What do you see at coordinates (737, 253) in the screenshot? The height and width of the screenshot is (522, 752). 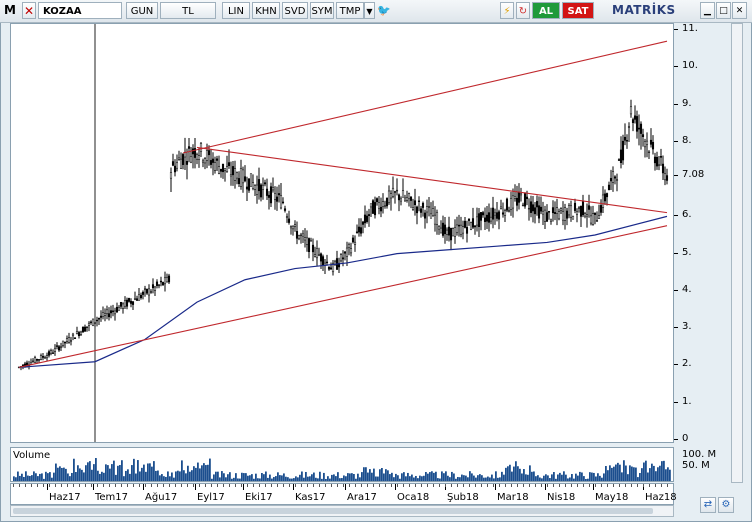 I see `vertical-scrollbar` at bounding box center [737, 253].